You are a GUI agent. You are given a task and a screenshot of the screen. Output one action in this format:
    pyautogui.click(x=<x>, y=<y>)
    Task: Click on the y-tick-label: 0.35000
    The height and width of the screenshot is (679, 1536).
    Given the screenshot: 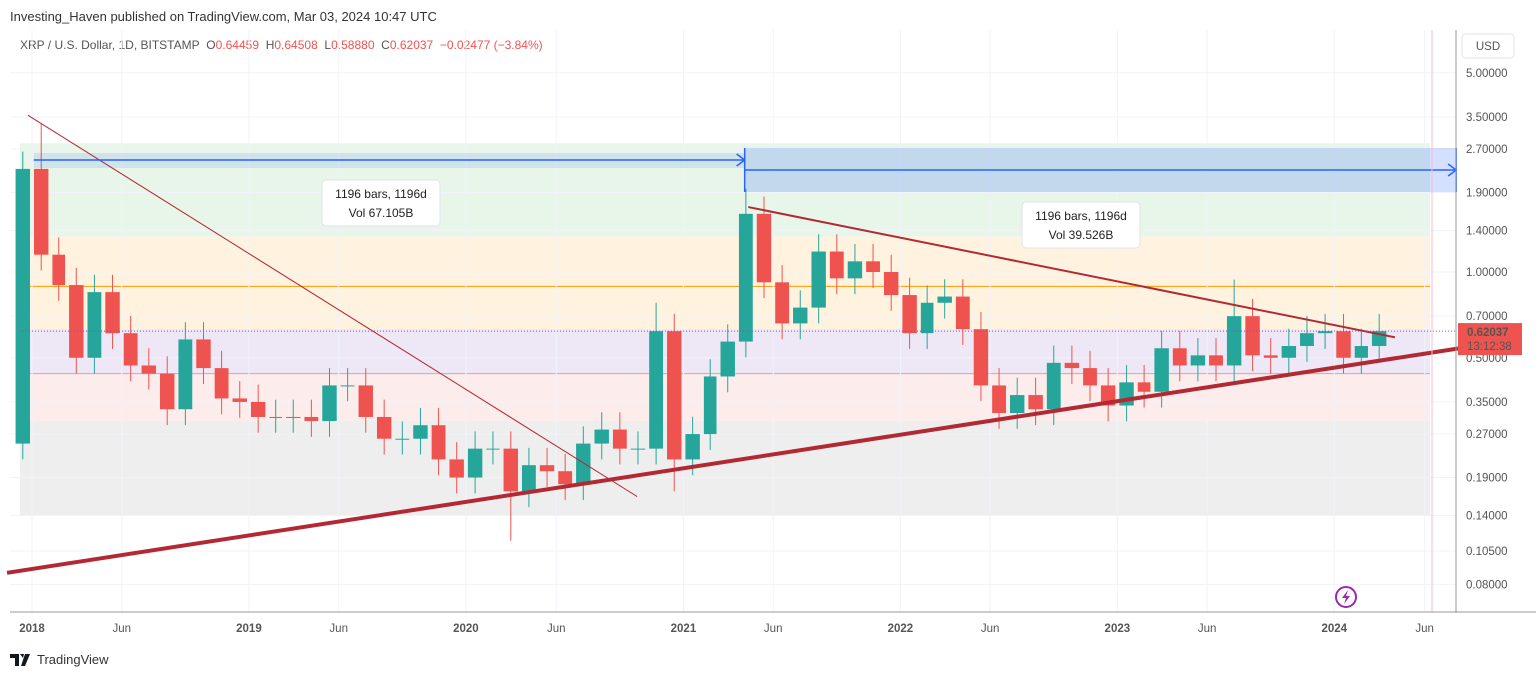 What is the action you would take?
    pyautogui.click(x=1487, y=403)
    